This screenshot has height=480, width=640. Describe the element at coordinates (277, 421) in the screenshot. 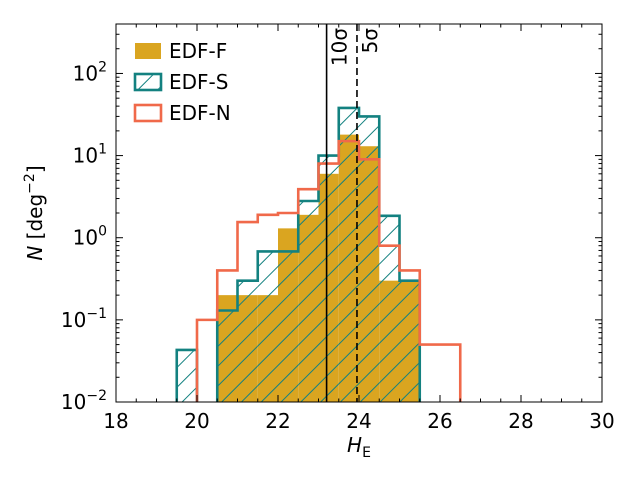

I see `x-tick-label: 22` at that location.